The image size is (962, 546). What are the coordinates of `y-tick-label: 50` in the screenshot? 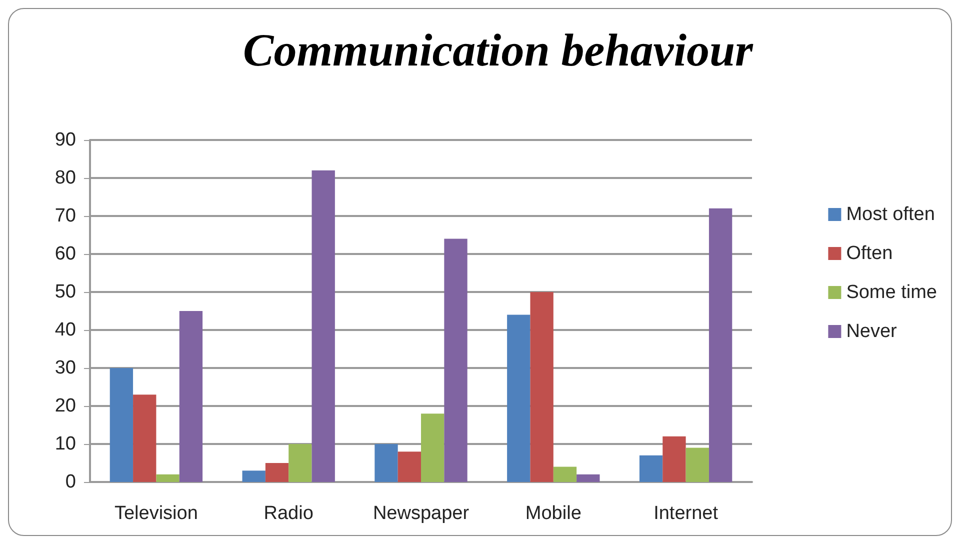 It's located at (65, 292).